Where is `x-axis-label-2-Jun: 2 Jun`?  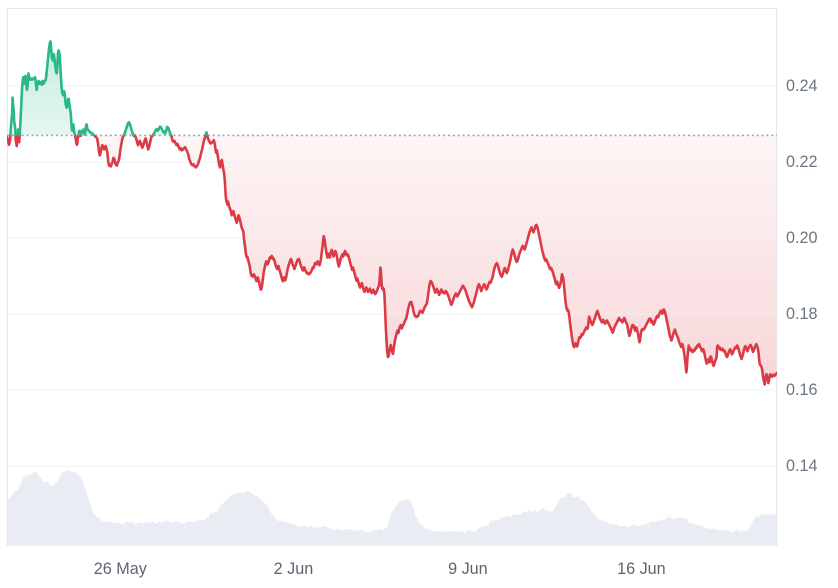 x-axis-label-2-Jun: 2 Jun is located at coordinates (293, 569).